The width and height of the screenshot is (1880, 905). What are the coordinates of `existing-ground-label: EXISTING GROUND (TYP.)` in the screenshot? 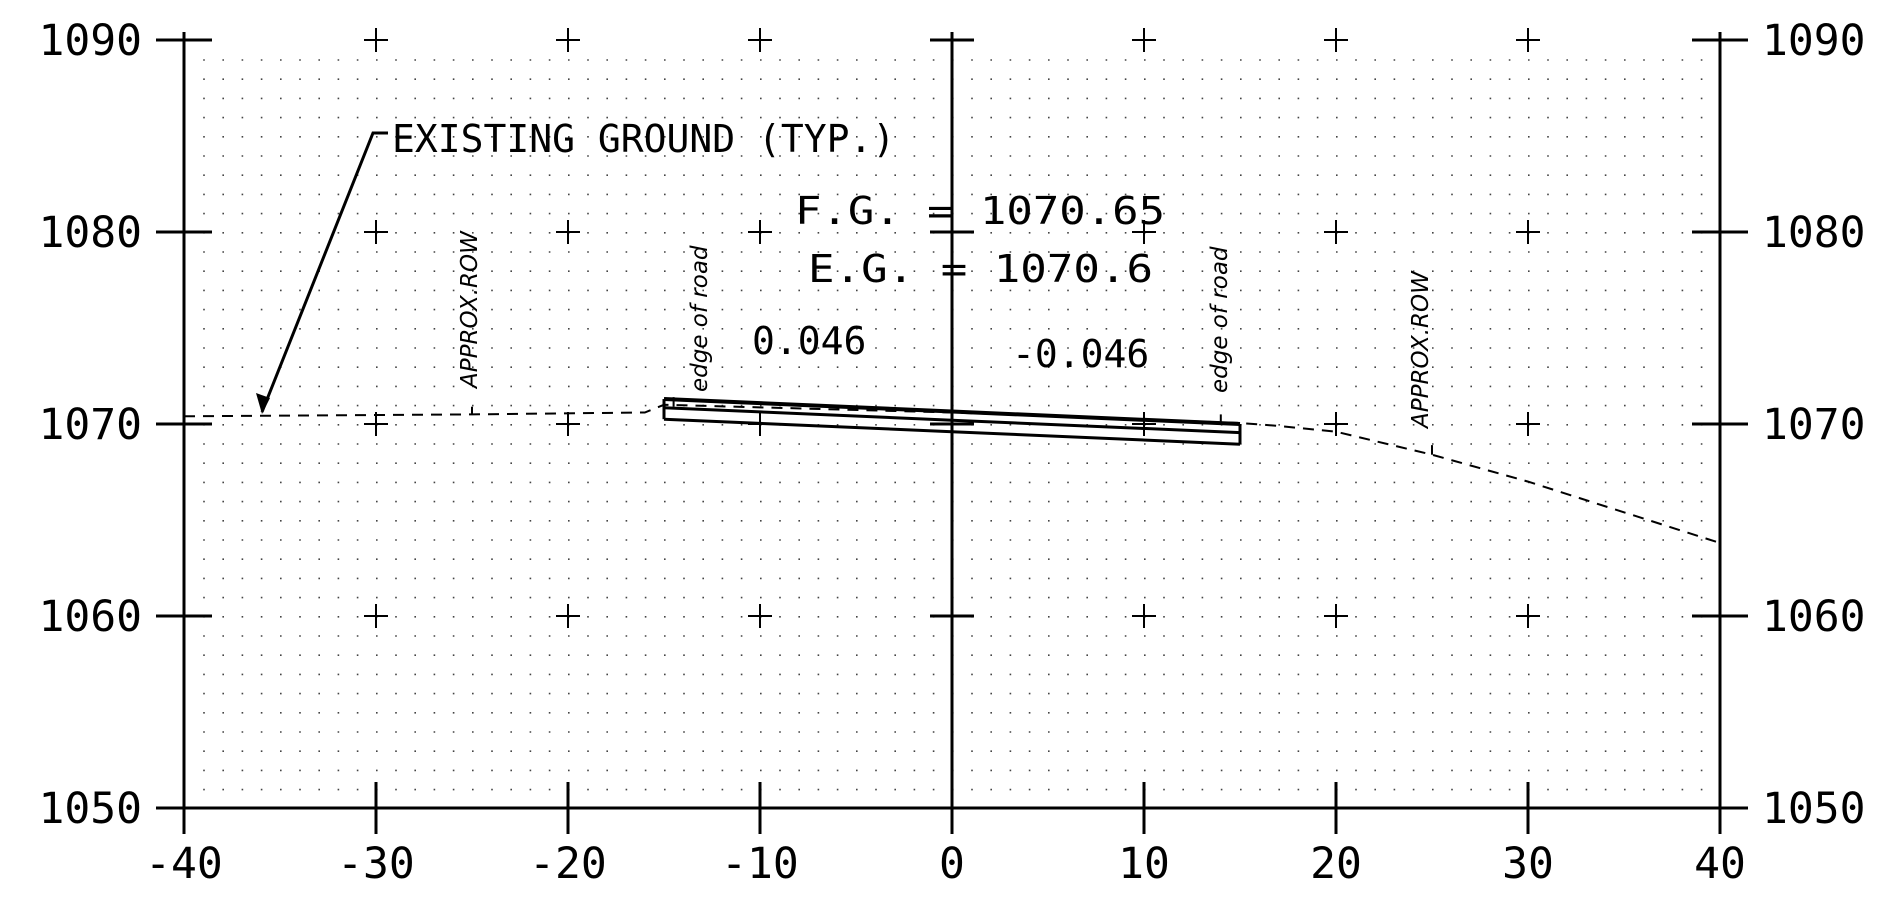 It's located at (643, 139).